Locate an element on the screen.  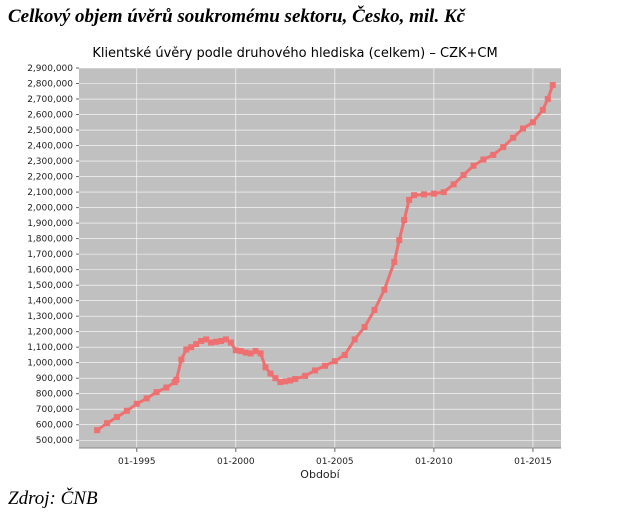
y-tick-label: 2,400,000 is located at coordinates (50, 147).